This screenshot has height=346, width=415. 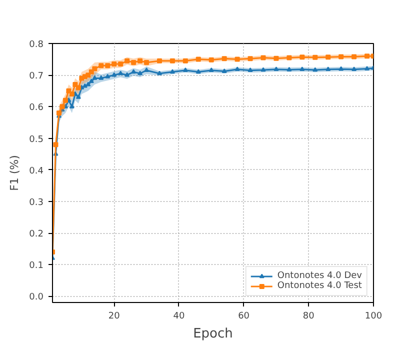 I want to click on y-tick-label: 0.3, so click(x=36, y=203).